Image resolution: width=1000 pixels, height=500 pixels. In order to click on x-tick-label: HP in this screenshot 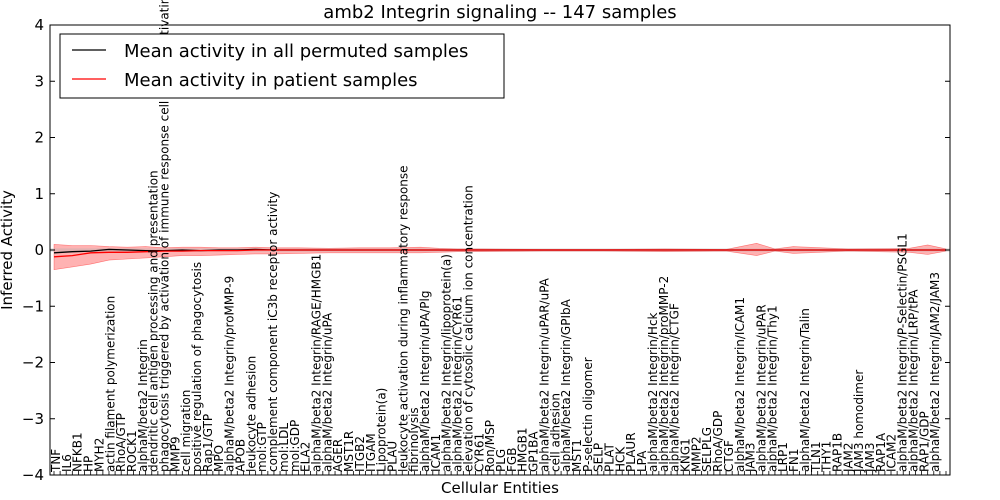, I will do `click(89, 464)`.